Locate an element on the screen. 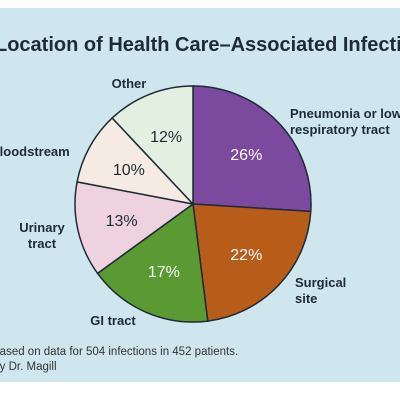  category-label-pneumonia-or-lower-respiratory-tract: Pneumonia or lowerrespiratory tract is located at coordinates (345, 121).